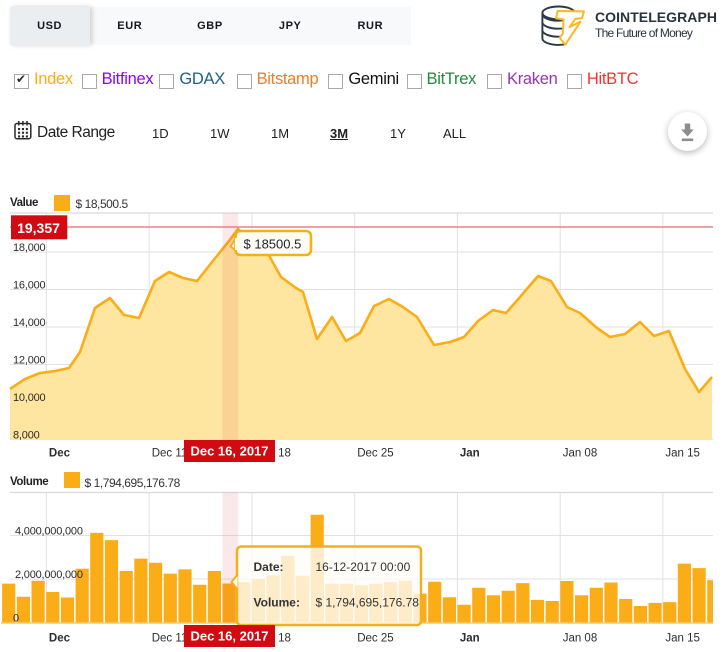 Image resolution: width=723 pixels, height=652 pixels. What do you see at coordinates (16, 619) in the screenshot?
I see `svg-text: 0` at bounding box center [16, 619].